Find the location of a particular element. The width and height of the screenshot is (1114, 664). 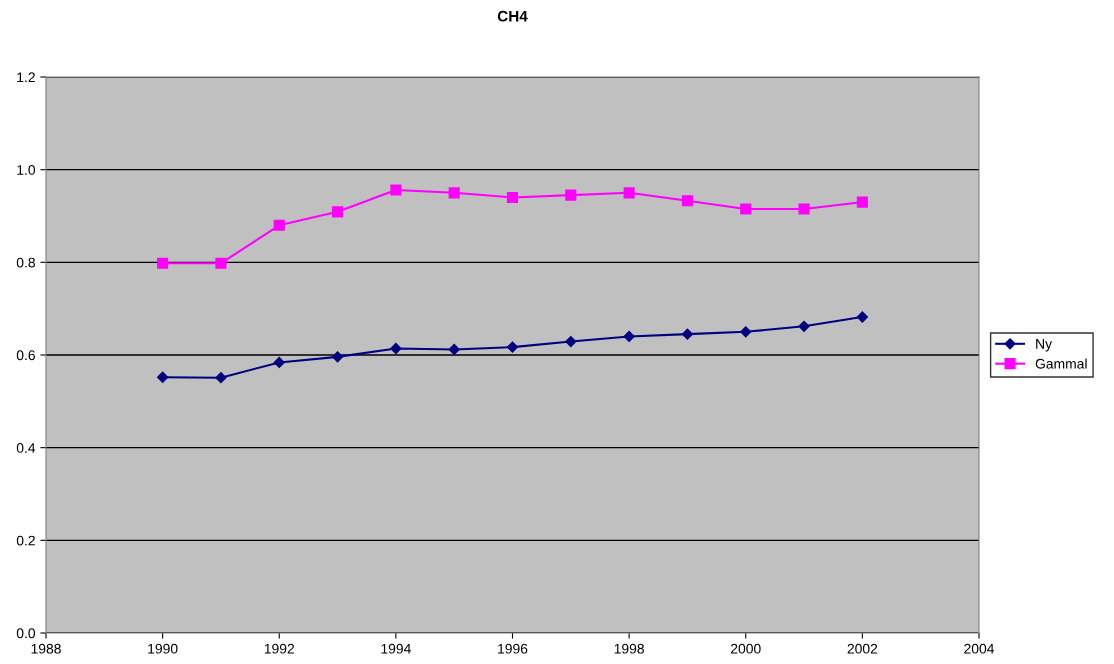

x-tick-label: 2004 is located at coordinates (979, 648).